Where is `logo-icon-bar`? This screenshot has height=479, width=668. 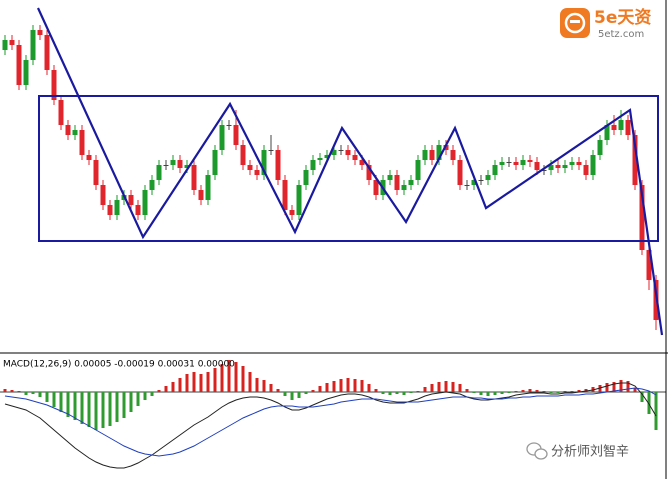
logo-icon-bar is located at coordinates (575, 21).